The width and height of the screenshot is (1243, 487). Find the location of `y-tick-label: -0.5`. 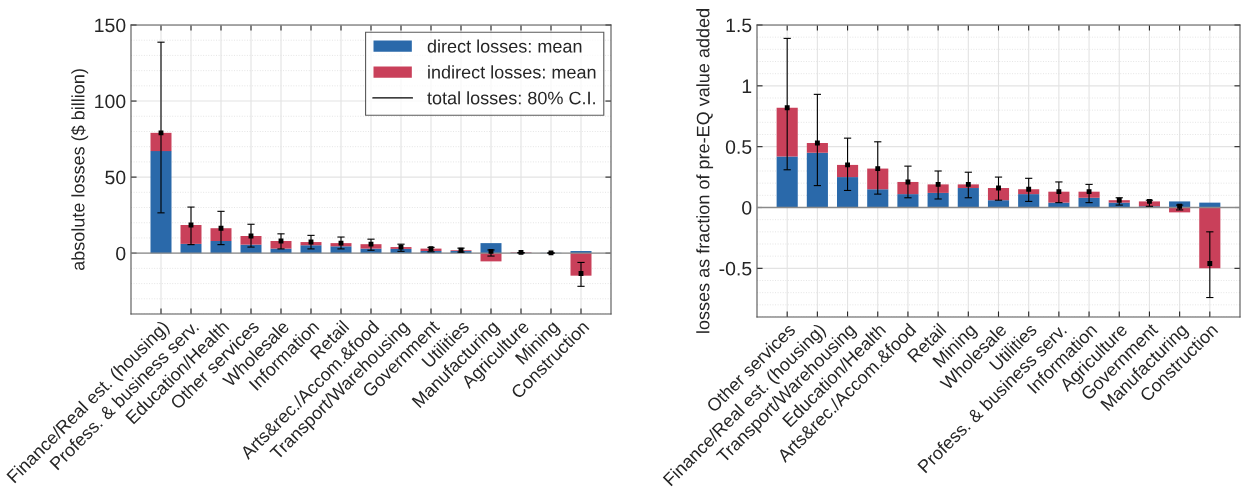

y-tick-label: -0.5 is located at coordinates (735, 268).